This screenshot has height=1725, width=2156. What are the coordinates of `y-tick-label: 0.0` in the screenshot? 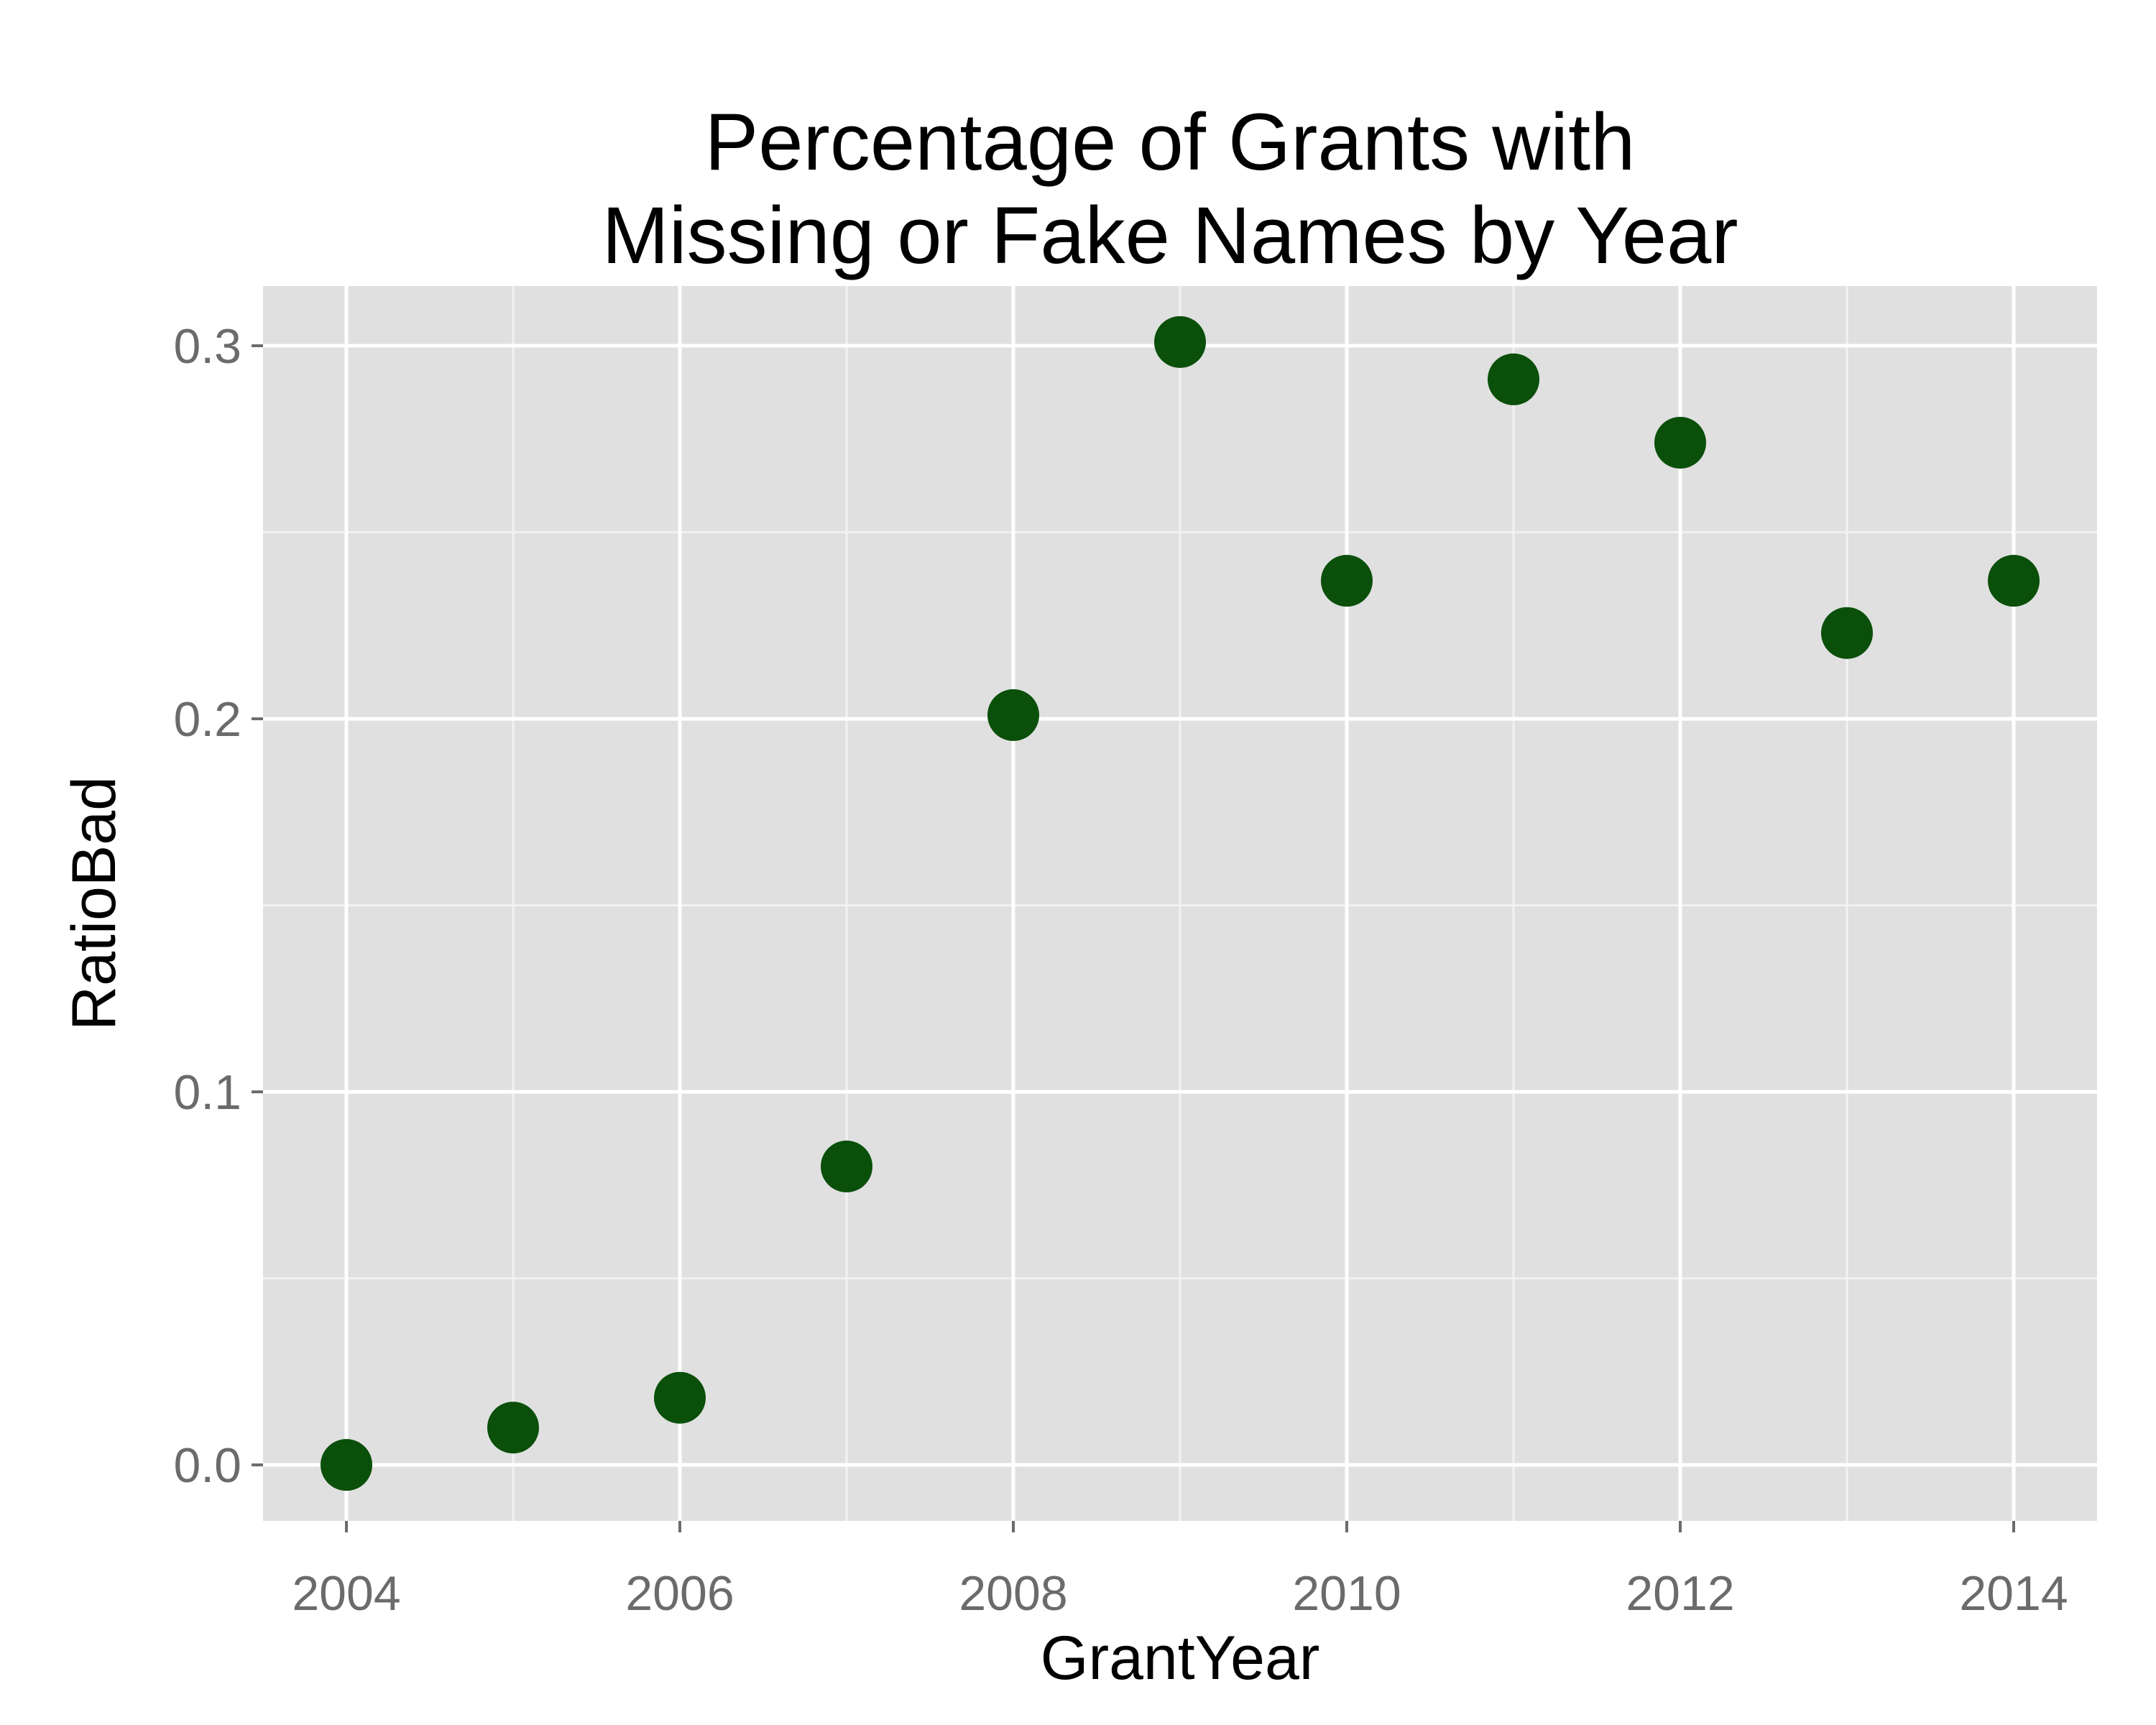 It's located at (207, 1465).